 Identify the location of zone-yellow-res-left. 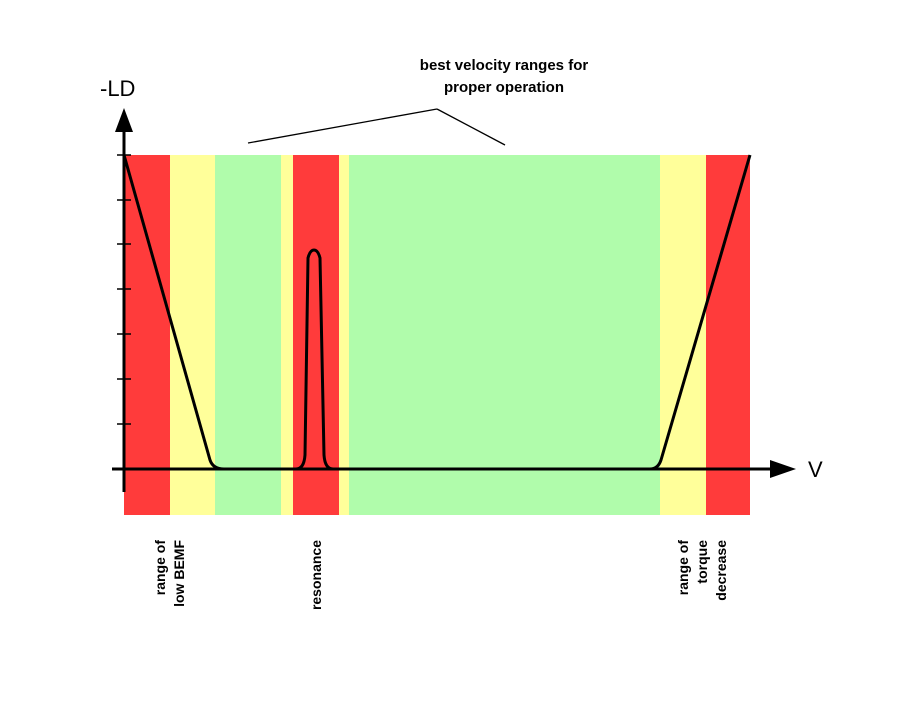
(287, 335).